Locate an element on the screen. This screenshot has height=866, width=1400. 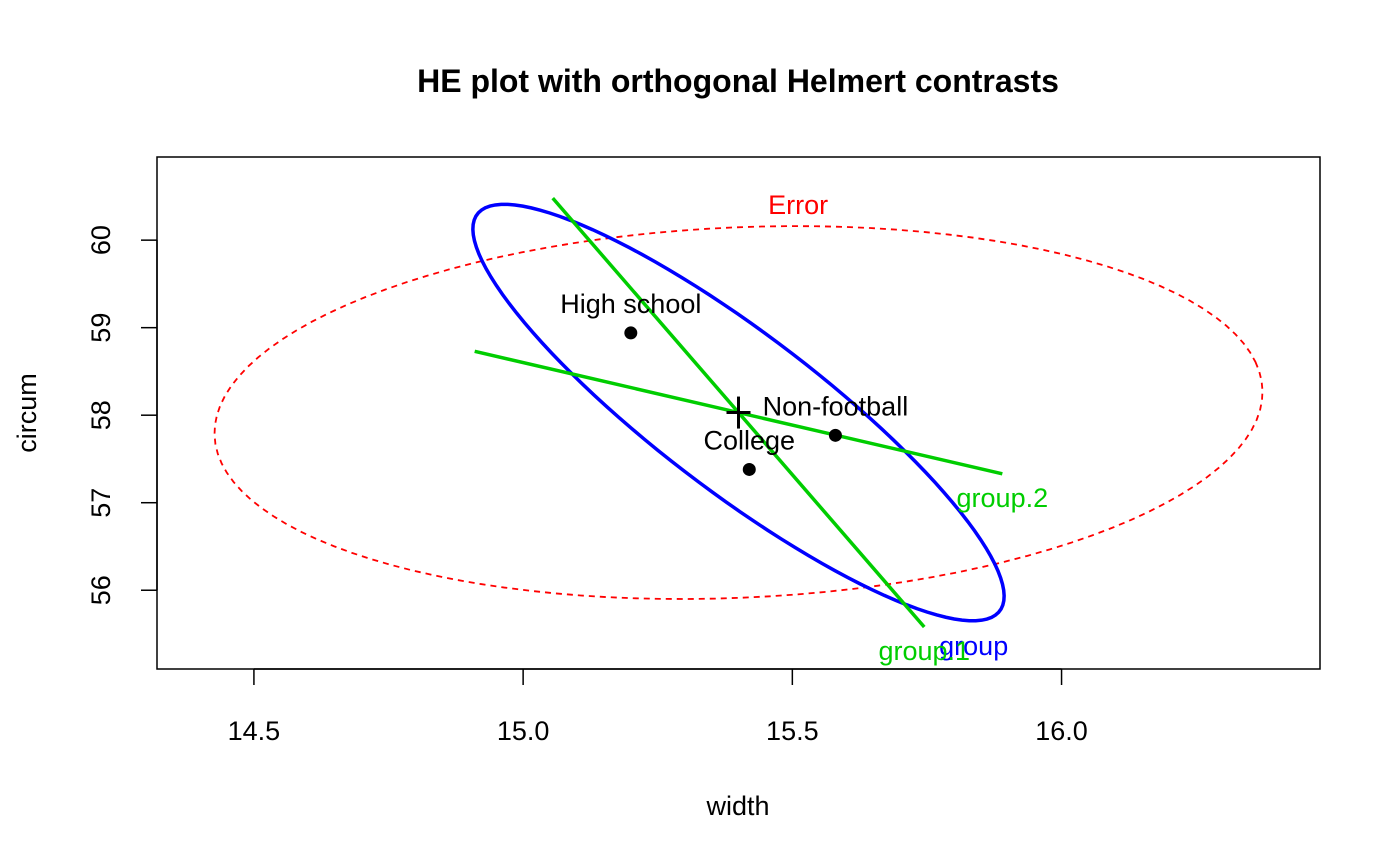
contrast-label: group.1 is located at coordinates (924, 651).